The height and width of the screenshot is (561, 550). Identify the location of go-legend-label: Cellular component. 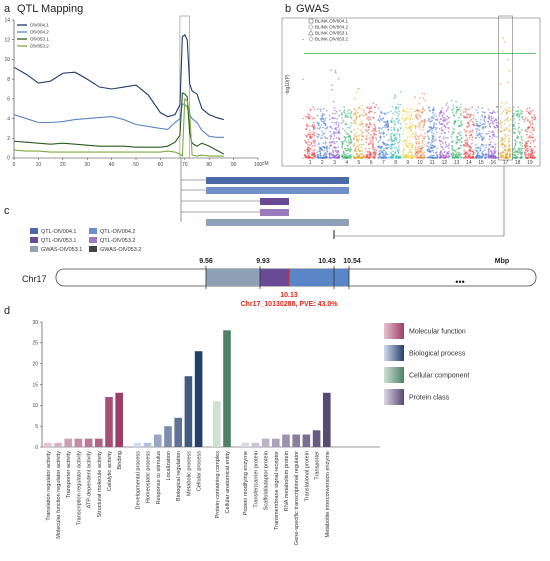
(439, 376).